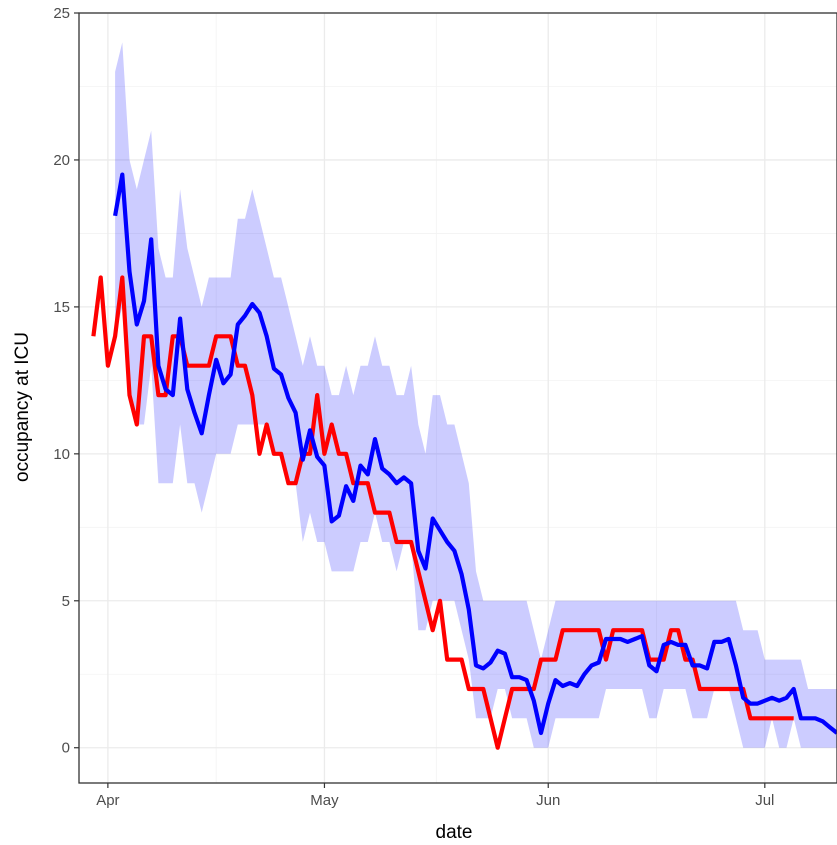 The height and width of the screenshot is (845, 837). Describe the element at coordinates (61, 454) in the screenshot. I see `y-tick-label: 10` at that location.